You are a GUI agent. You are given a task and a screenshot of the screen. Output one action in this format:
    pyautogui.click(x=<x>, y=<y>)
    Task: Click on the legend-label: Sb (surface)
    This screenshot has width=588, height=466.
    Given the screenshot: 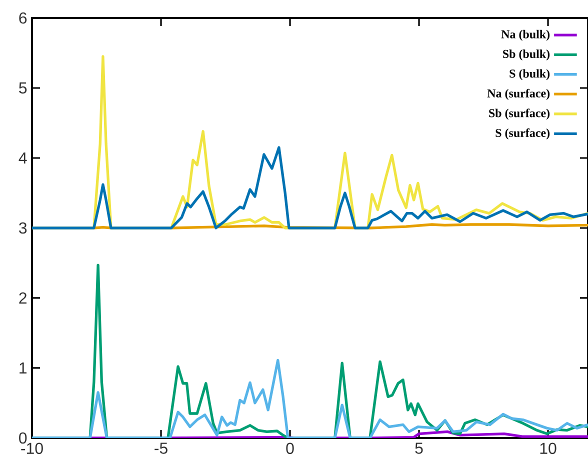 What is the action you would take?
    pyautogui.click(x=519, y=114)
    